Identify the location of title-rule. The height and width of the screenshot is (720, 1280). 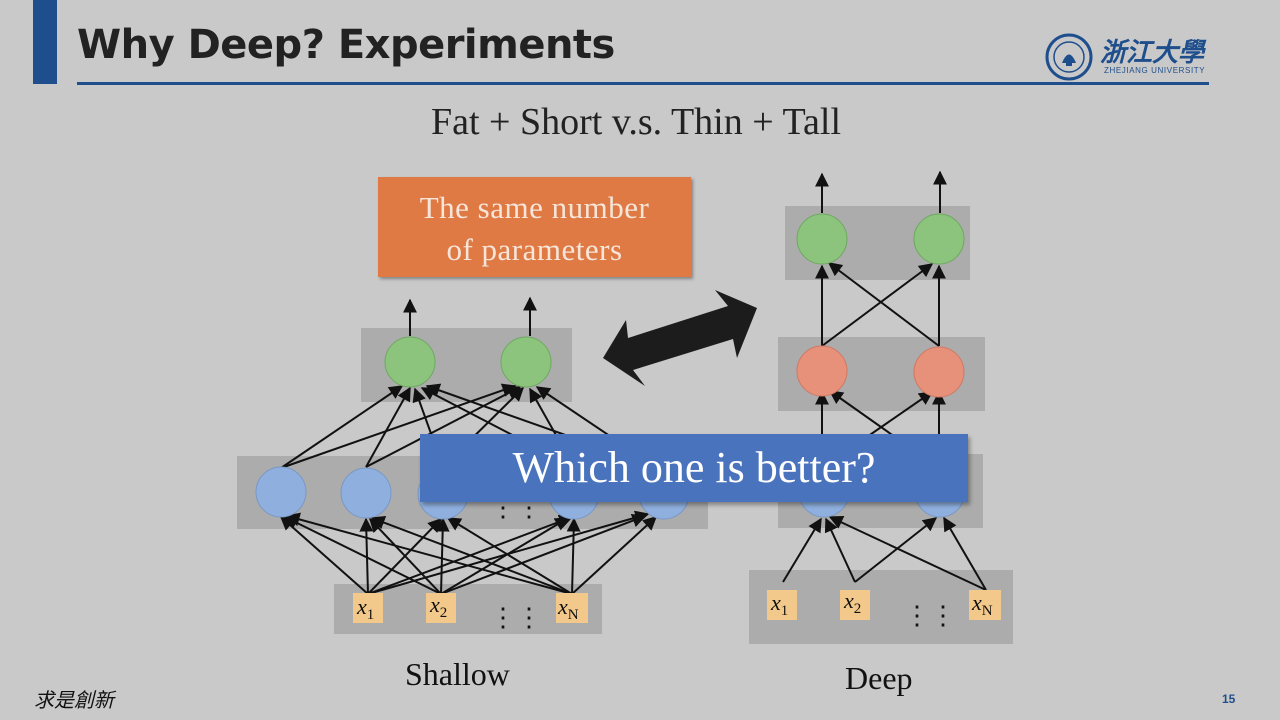
(643, 83).